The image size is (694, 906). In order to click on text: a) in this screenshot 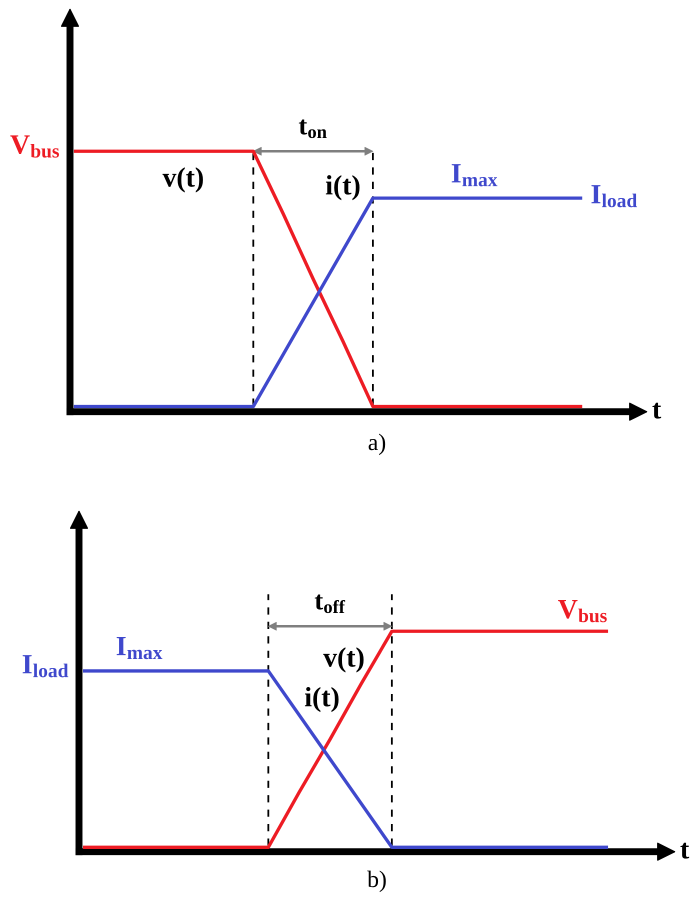, I will do `click(377, 445)`.